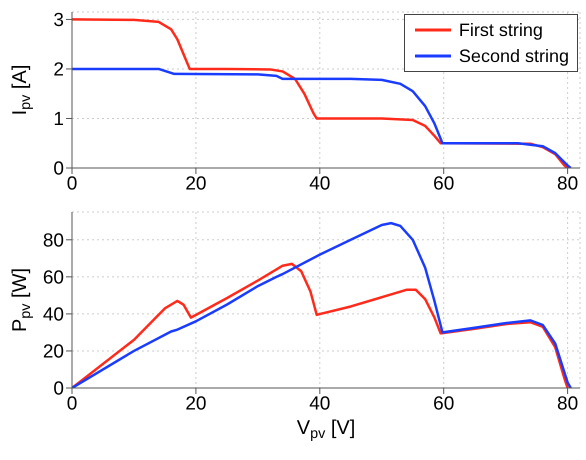 The height and width of the screenshot is (460, 586). Describe the element at coordinates (58, 119) in the screenshot. I see `y-tick-label: 1` at that location.